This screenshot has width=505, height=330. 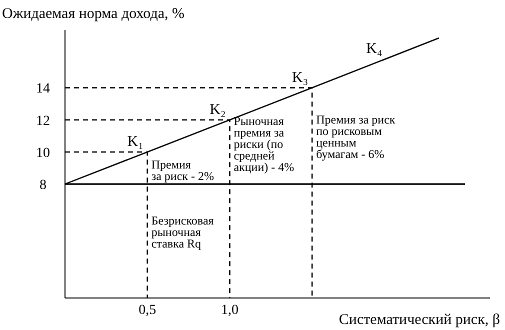 What do you see at coordinates (43, 121) in the screenshot?
I see `y-tick-label: 12` at bounding box center [43, 121].